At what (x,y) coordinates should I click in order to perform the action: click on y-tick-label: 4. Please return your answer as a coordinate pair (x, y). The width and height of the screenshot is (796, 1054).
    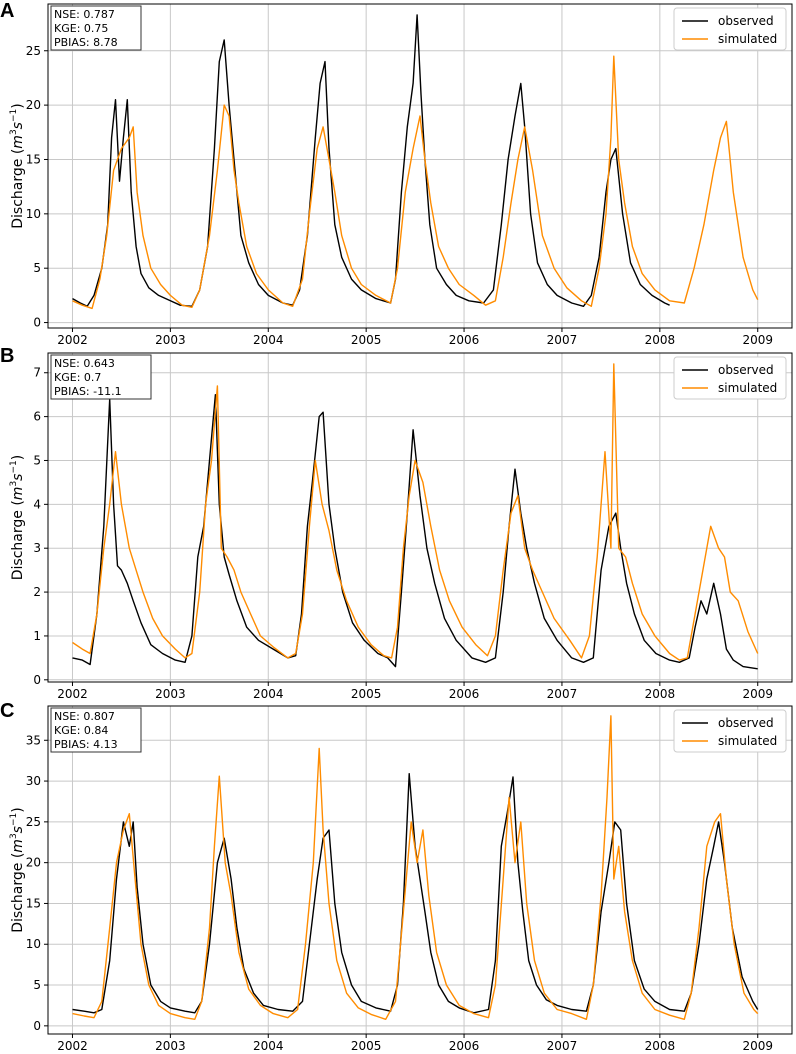
    Looking at the image, I should click on (37, 504).